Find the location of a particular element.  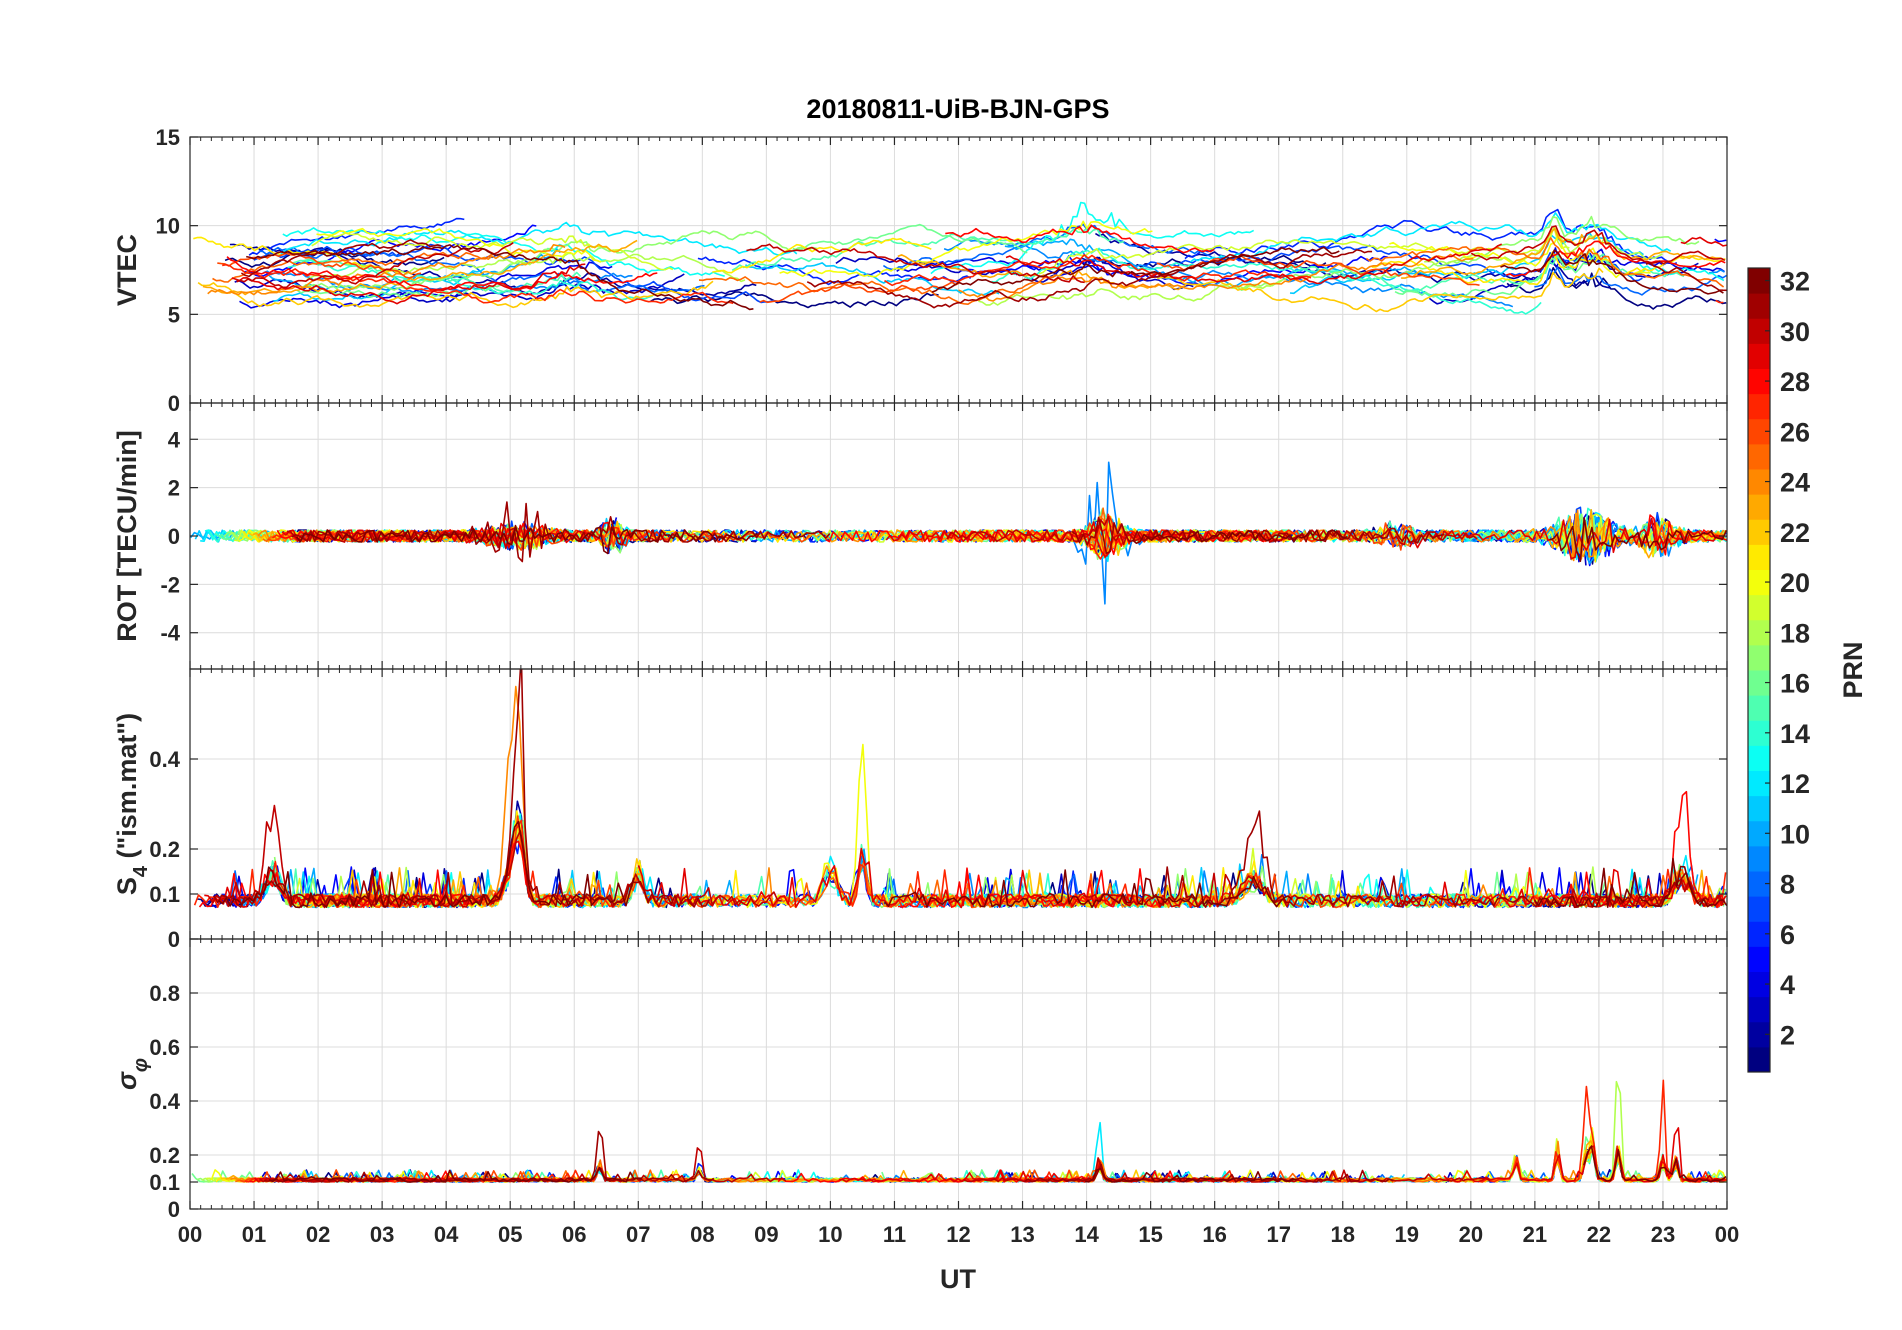

y-tick-label: -4 is located at coordinates (170, 633).